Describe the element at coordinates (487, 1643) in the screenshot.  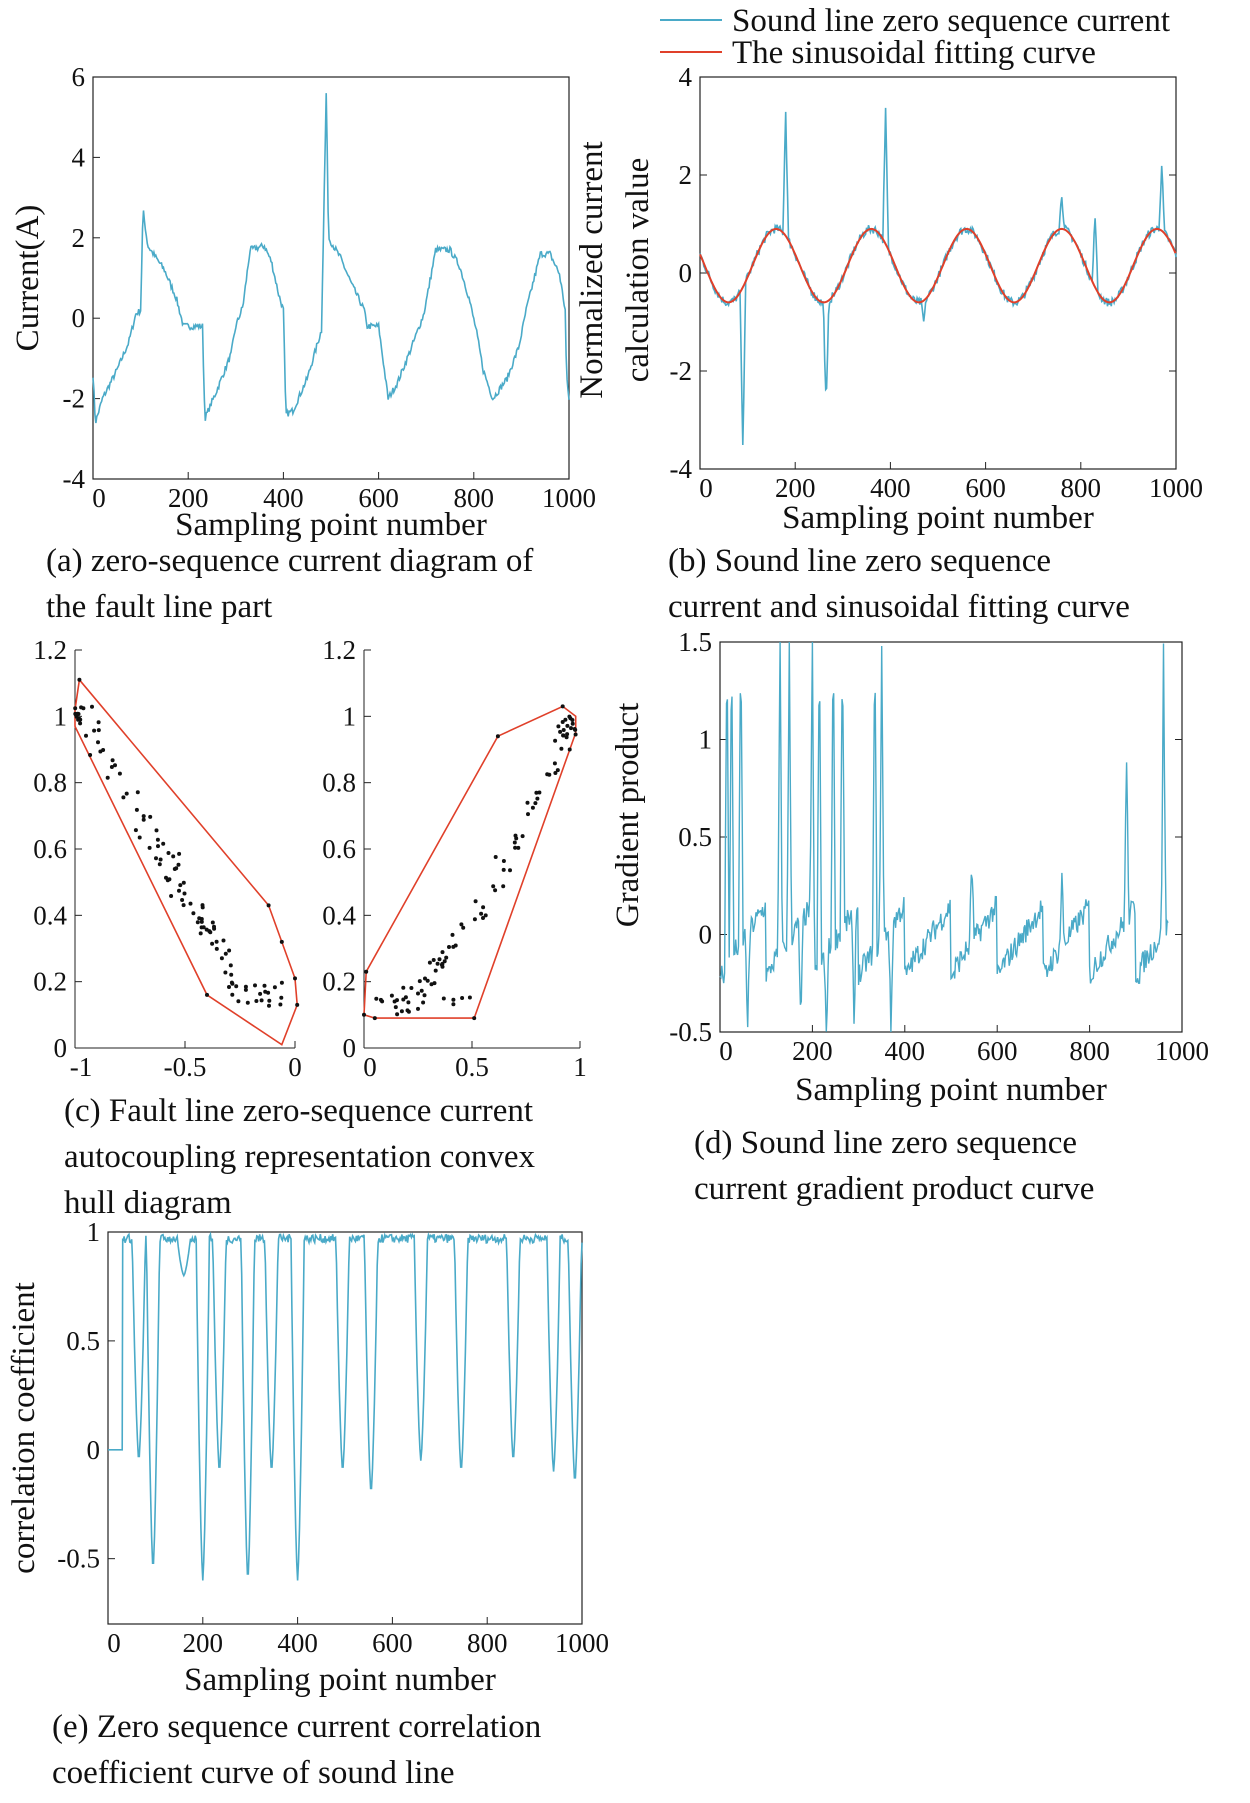
I see `panel-e-xtick-label: 800` at that location.